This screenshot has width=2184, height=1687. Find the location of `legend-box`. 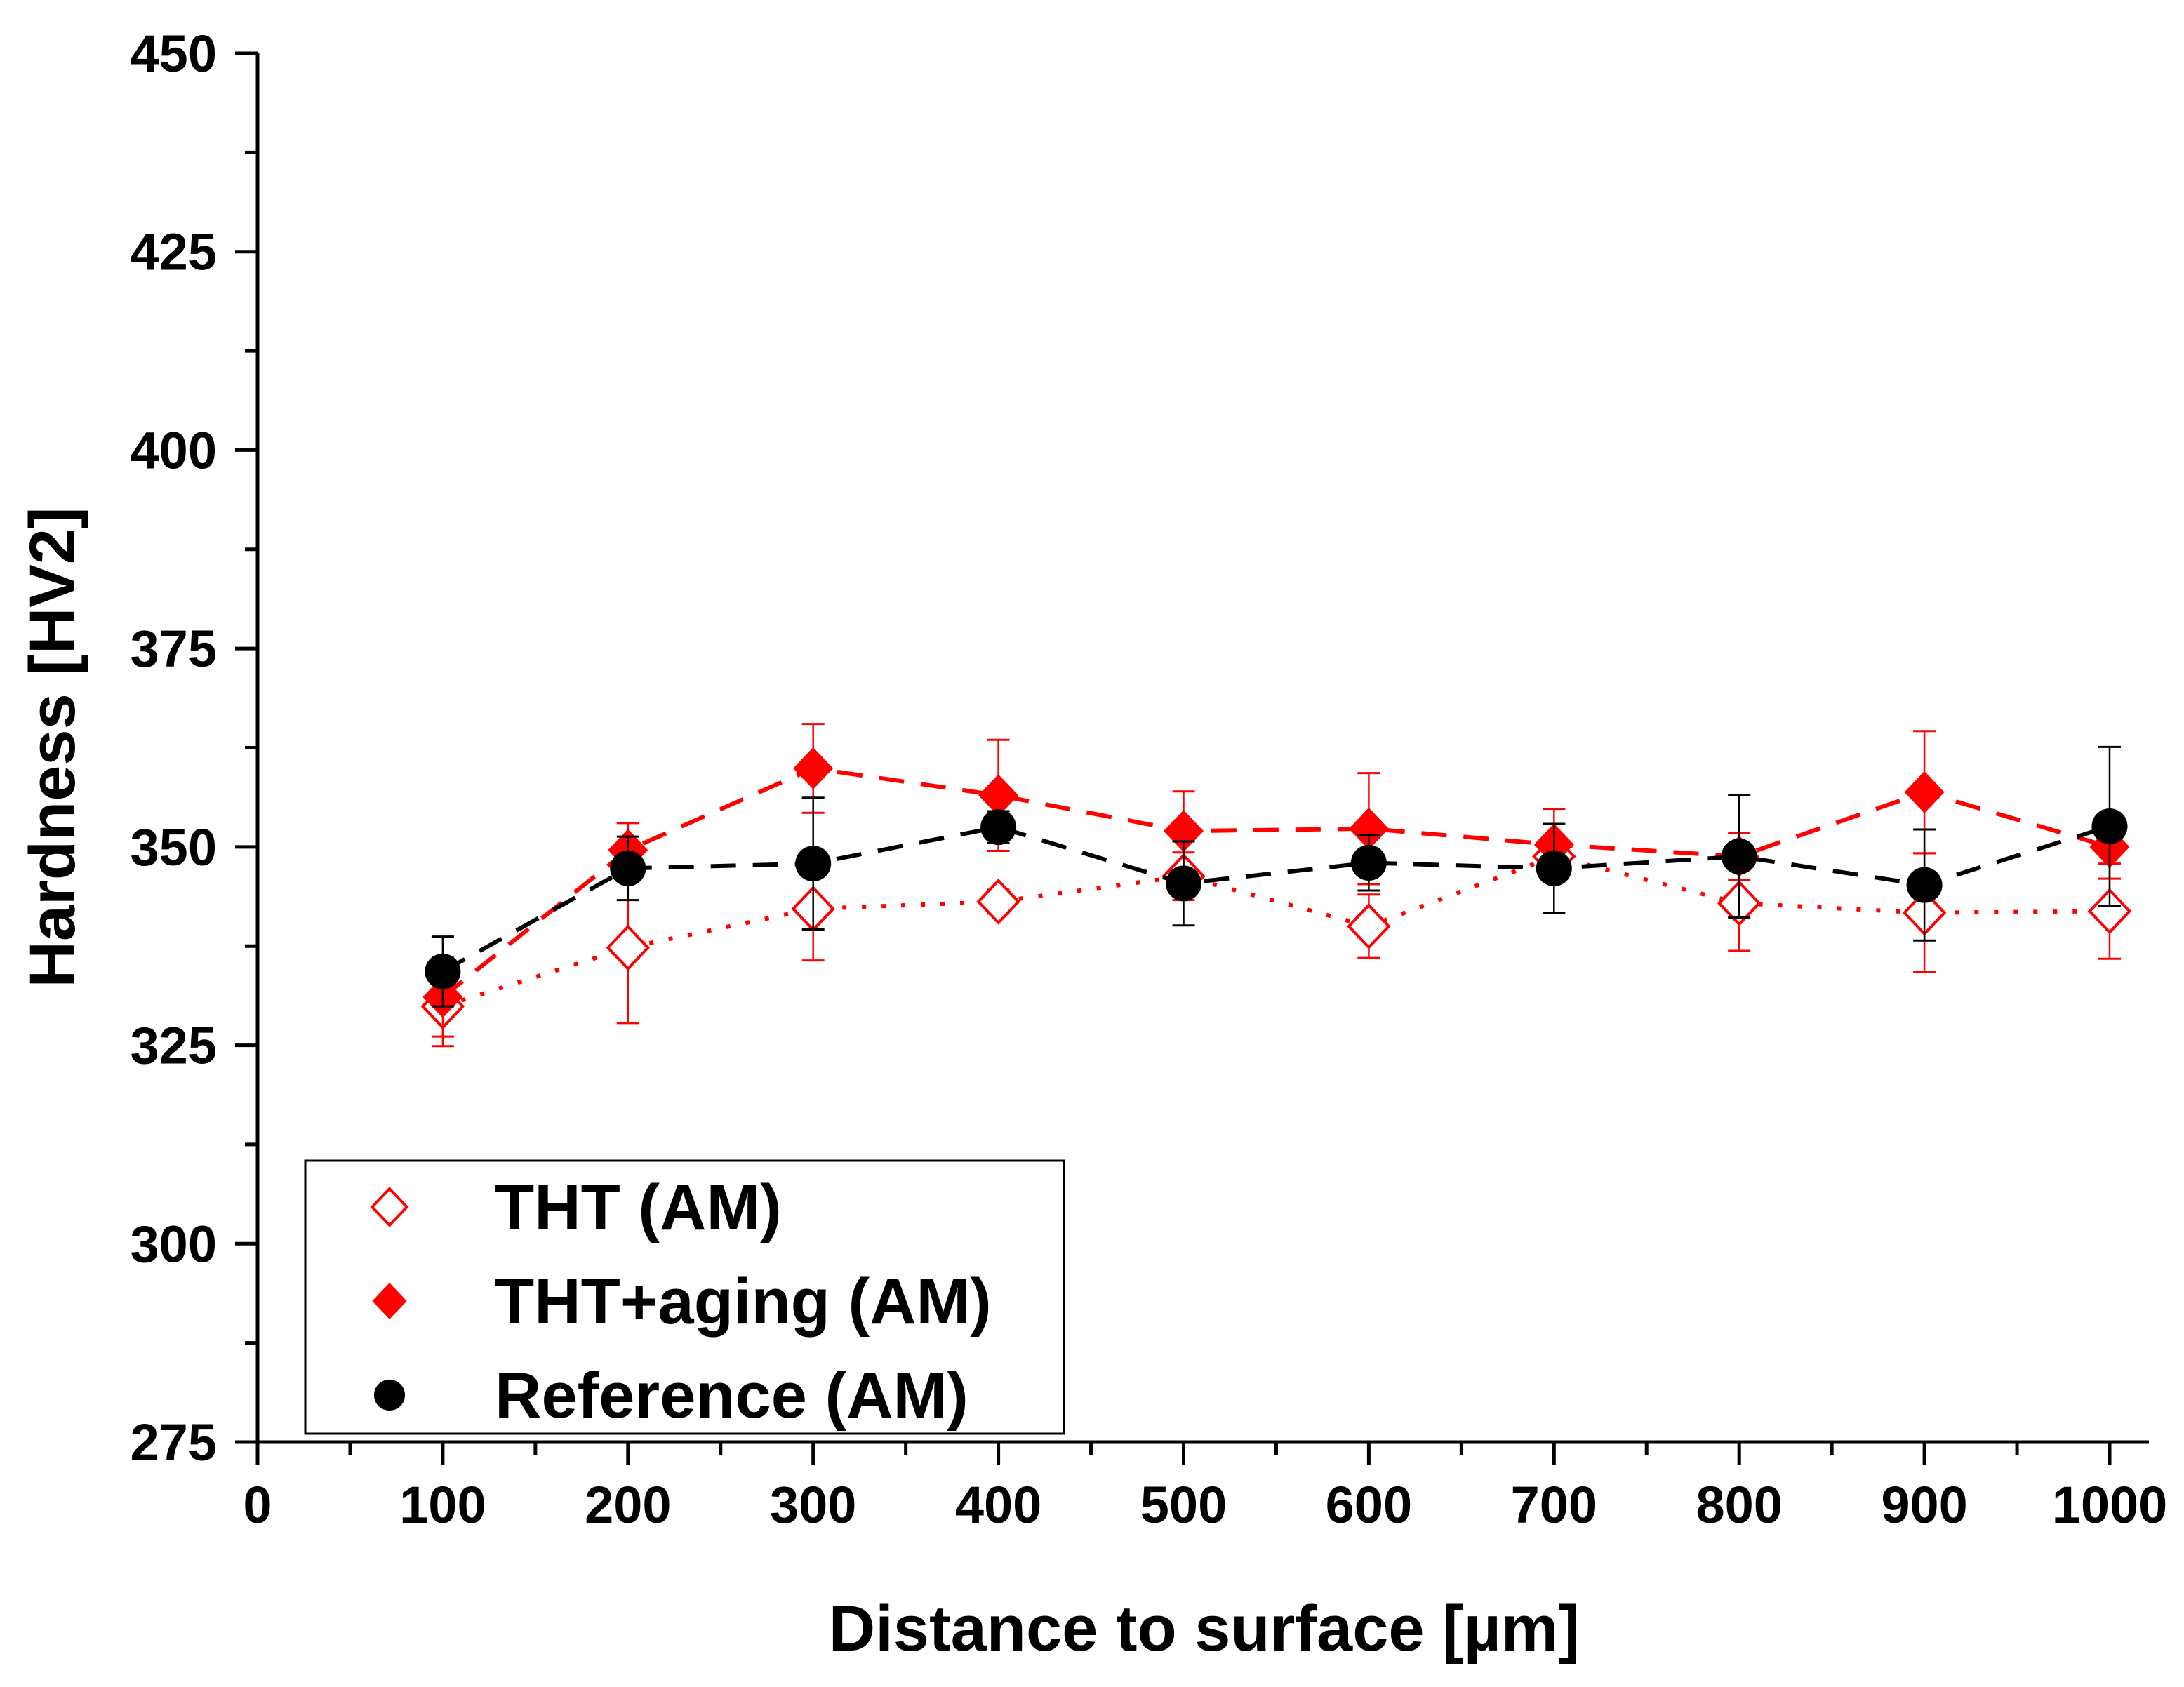

legend-box is located at coordinates (685, 1297).